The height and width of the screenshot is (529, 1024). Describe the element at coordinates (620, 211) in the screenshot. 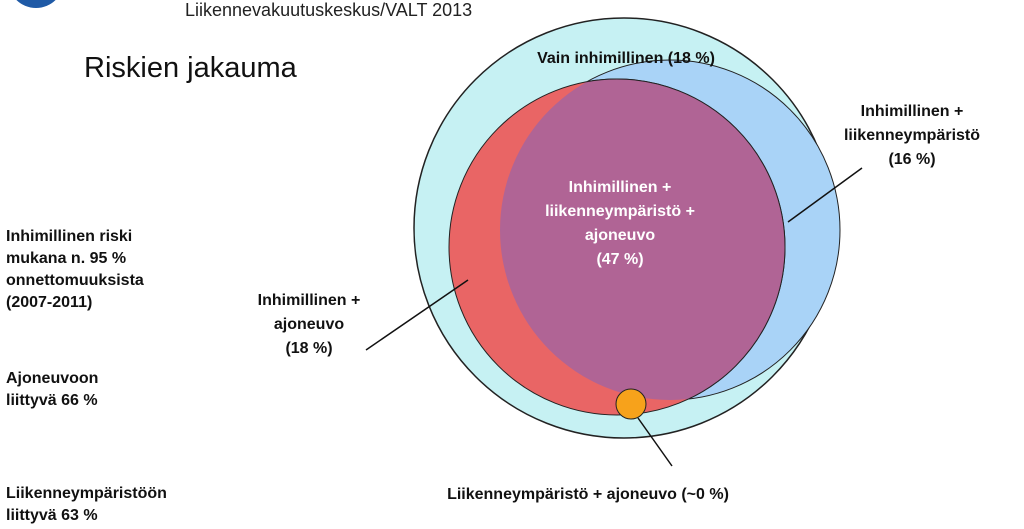

I see `label-all-three-line: liikenneympäristö +` at that location.